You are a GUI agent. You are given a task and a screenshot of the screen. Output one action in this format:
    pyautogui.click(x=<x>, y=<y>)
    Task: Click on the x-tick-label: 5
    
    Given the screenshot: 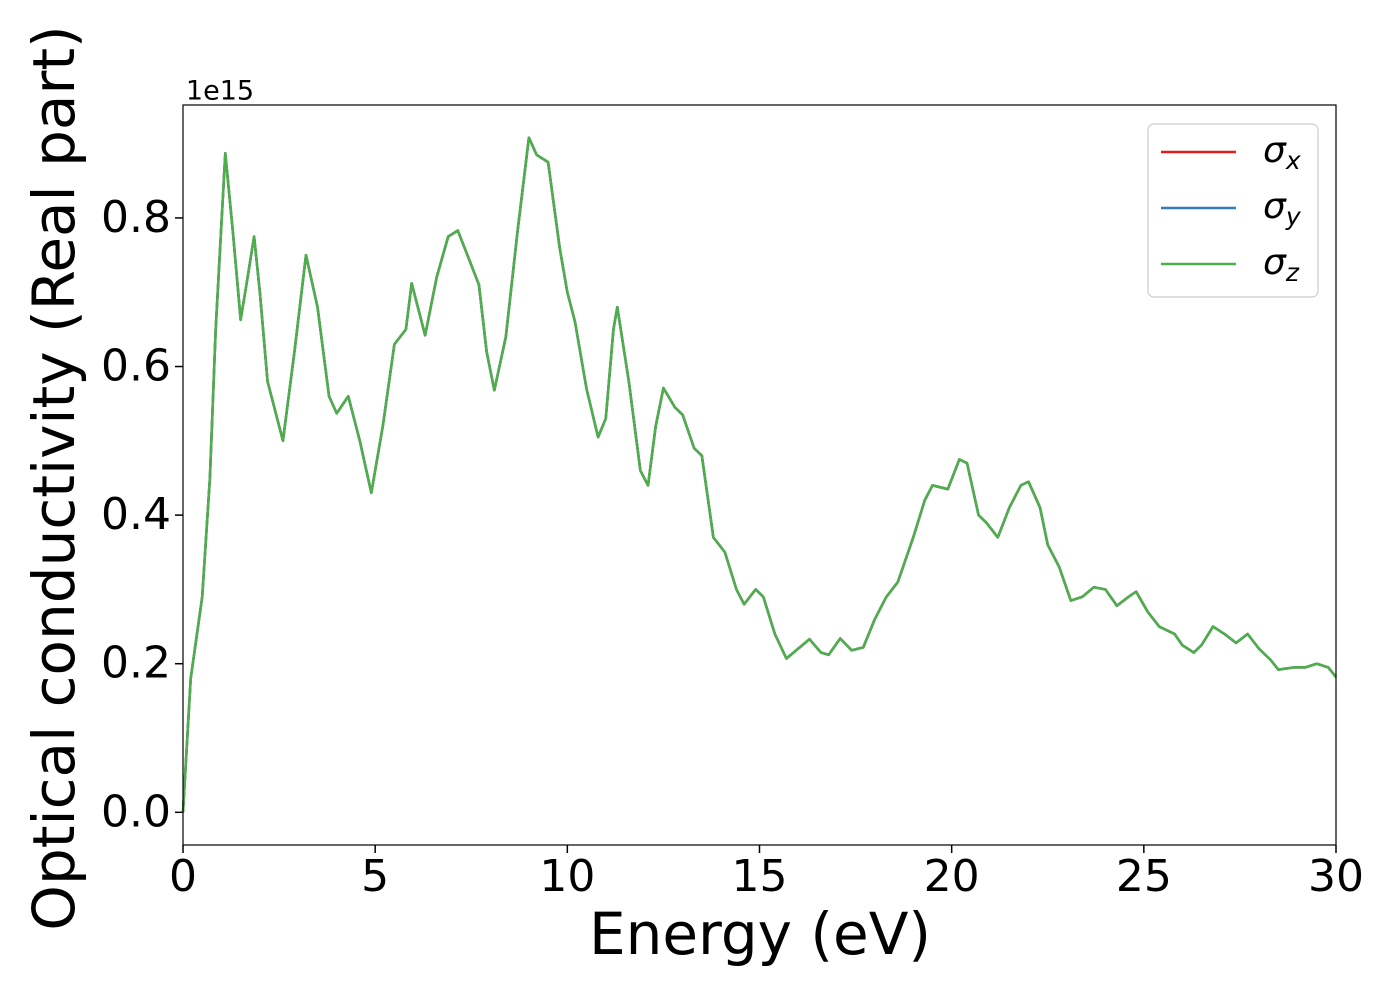 What is the action you would take?
    pyautogui.click(x=375, y=876)
    